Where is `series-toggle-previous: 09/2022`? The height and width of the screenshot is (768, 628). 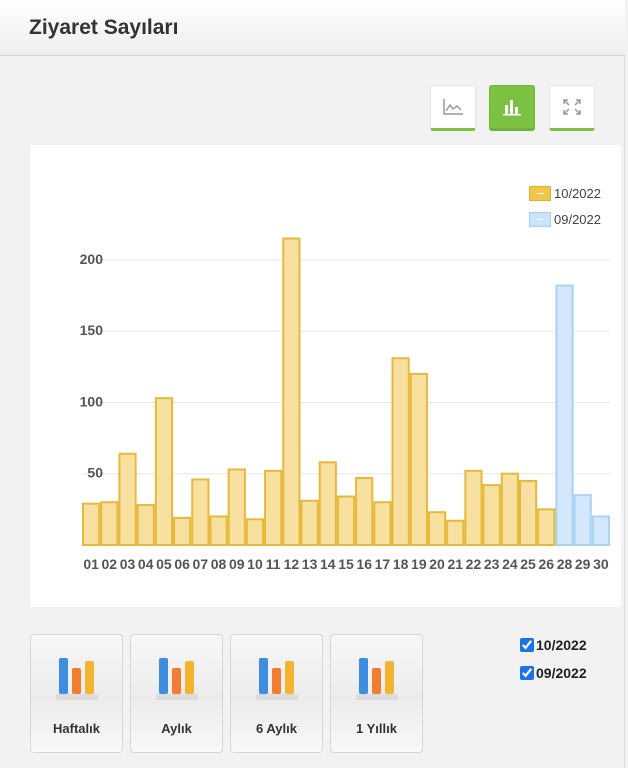
series-toggle-previous: 09/2022 is located at coordinates (553, 673).